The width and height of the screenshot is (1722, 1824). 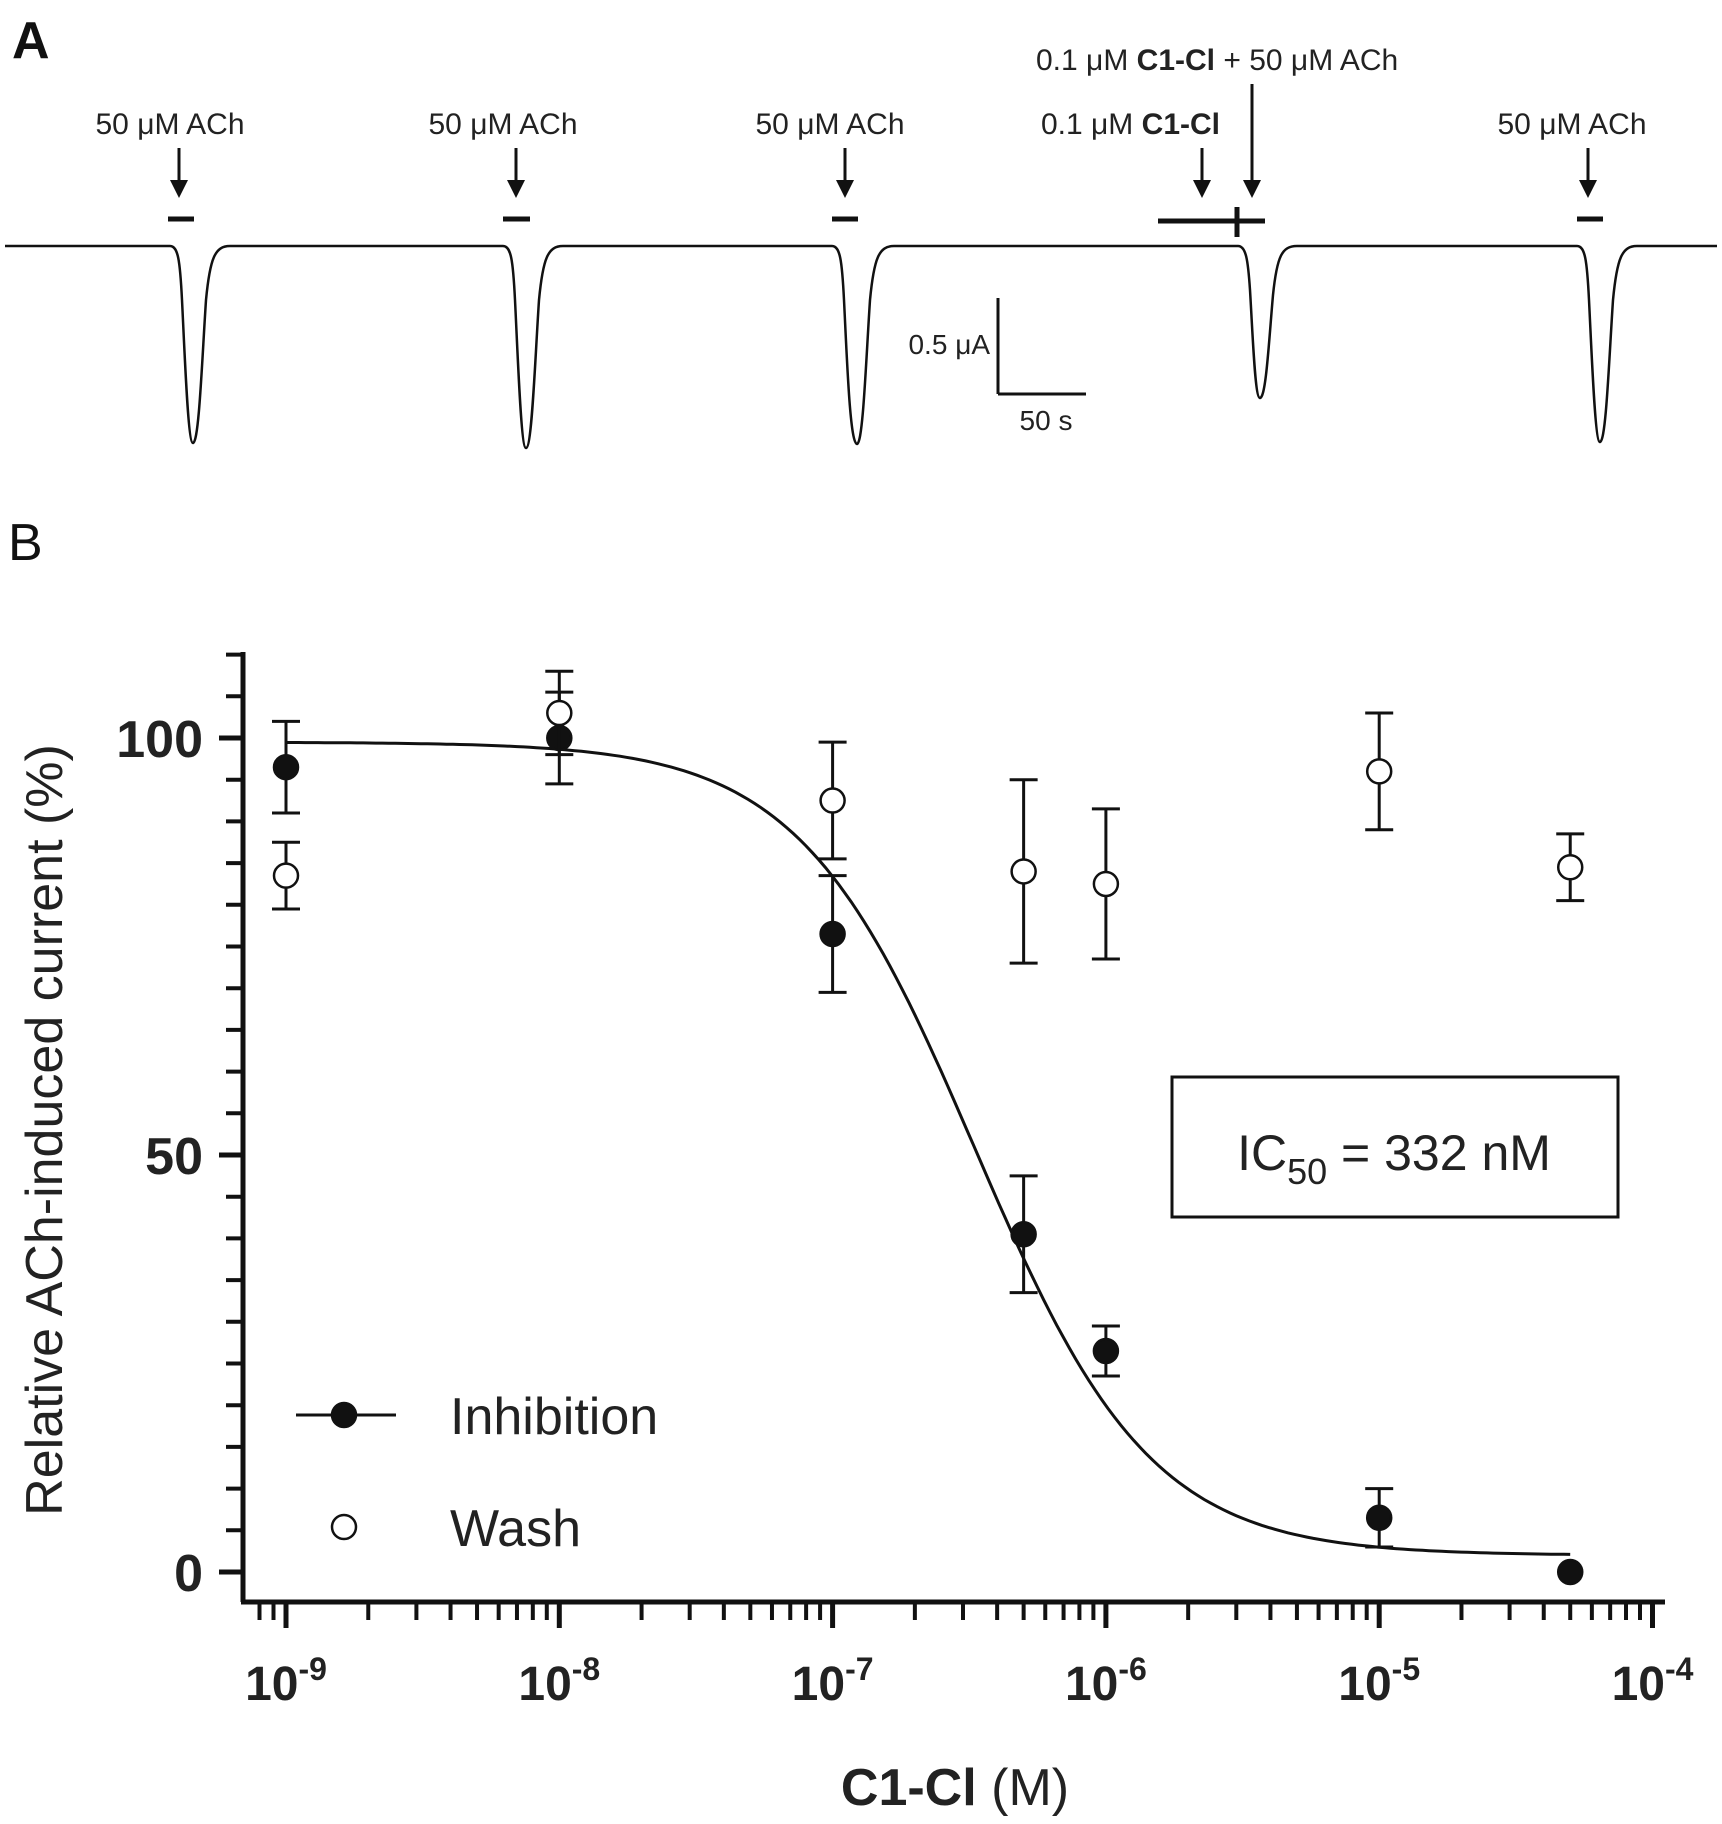 I want to click on app-label-combo-name: C1-Cl, so click(x=1176, y=60).